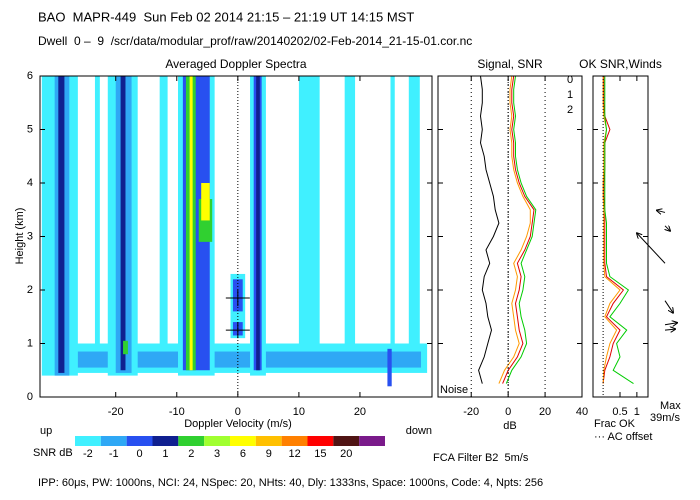  I want to click on x-tick-label: -10, so click(177, 412).